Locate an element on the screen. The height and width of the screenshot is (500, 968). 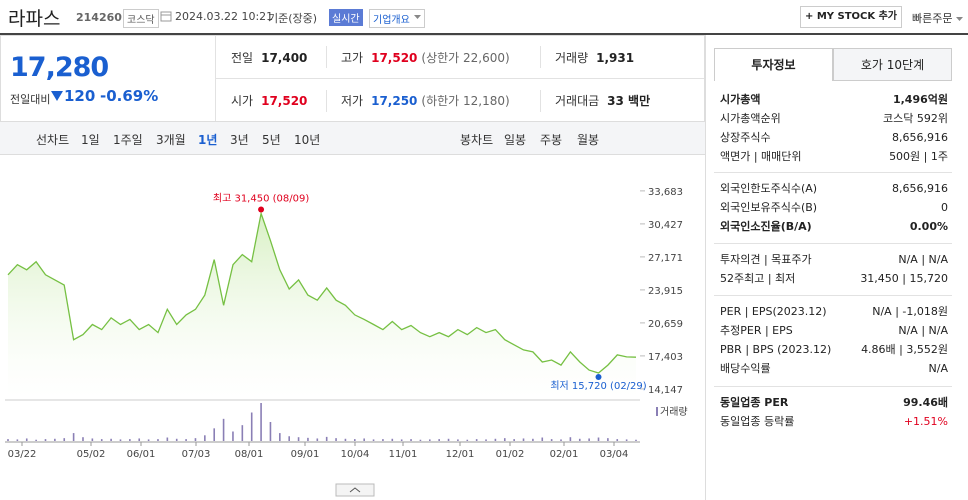
period-button: 1년 is located at coordinates (208, 140).